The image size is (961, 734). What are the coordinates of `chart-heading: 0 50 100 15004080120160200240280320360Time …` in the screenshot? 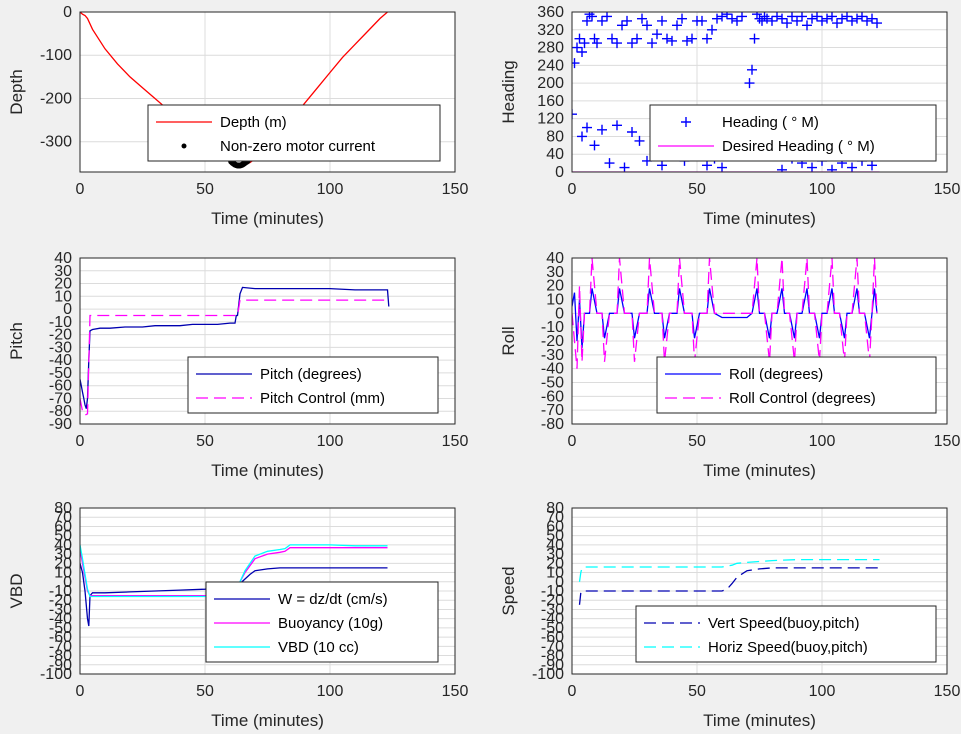 It's located at (729, 116).